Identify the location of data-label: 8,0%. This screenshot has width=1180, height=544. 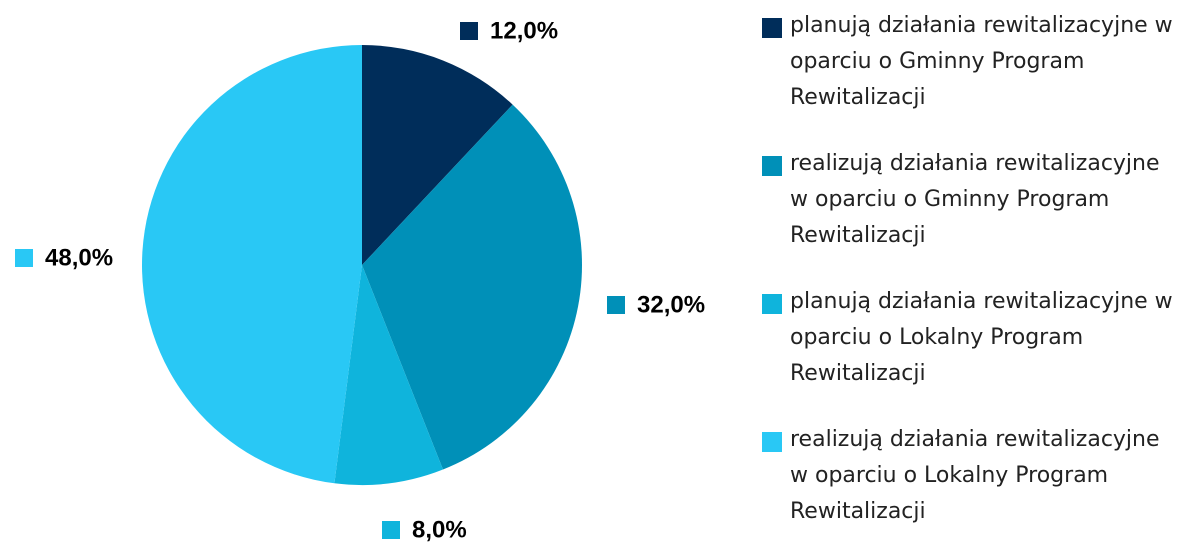
(439, 529).